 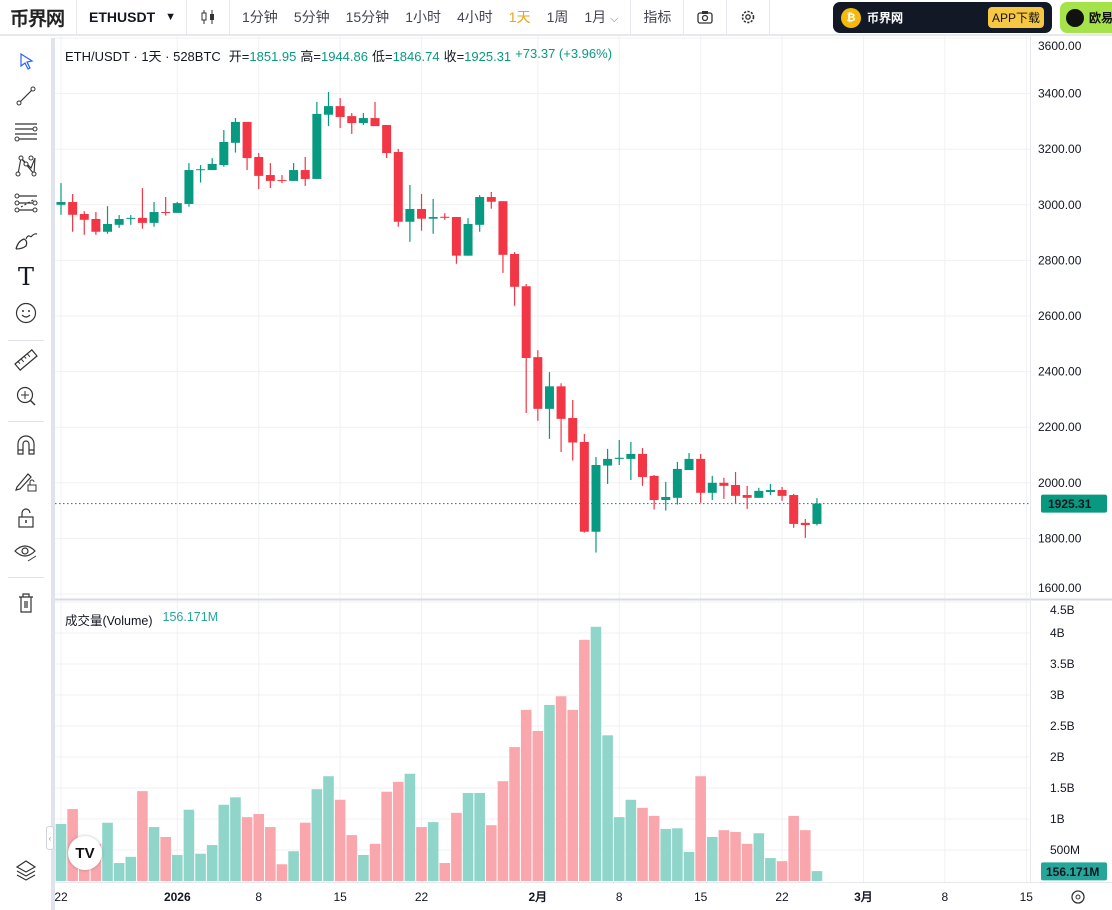 I want to click on settings-button, so click(x=749, y=17).